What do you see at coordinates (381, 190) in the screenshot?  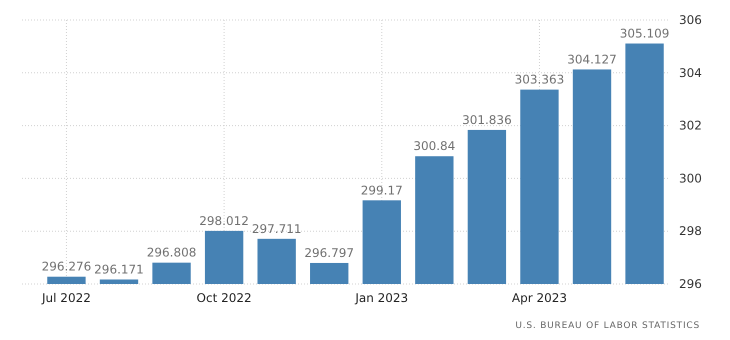 I see `data-label: 299.17` at bounding box center [381, 190].